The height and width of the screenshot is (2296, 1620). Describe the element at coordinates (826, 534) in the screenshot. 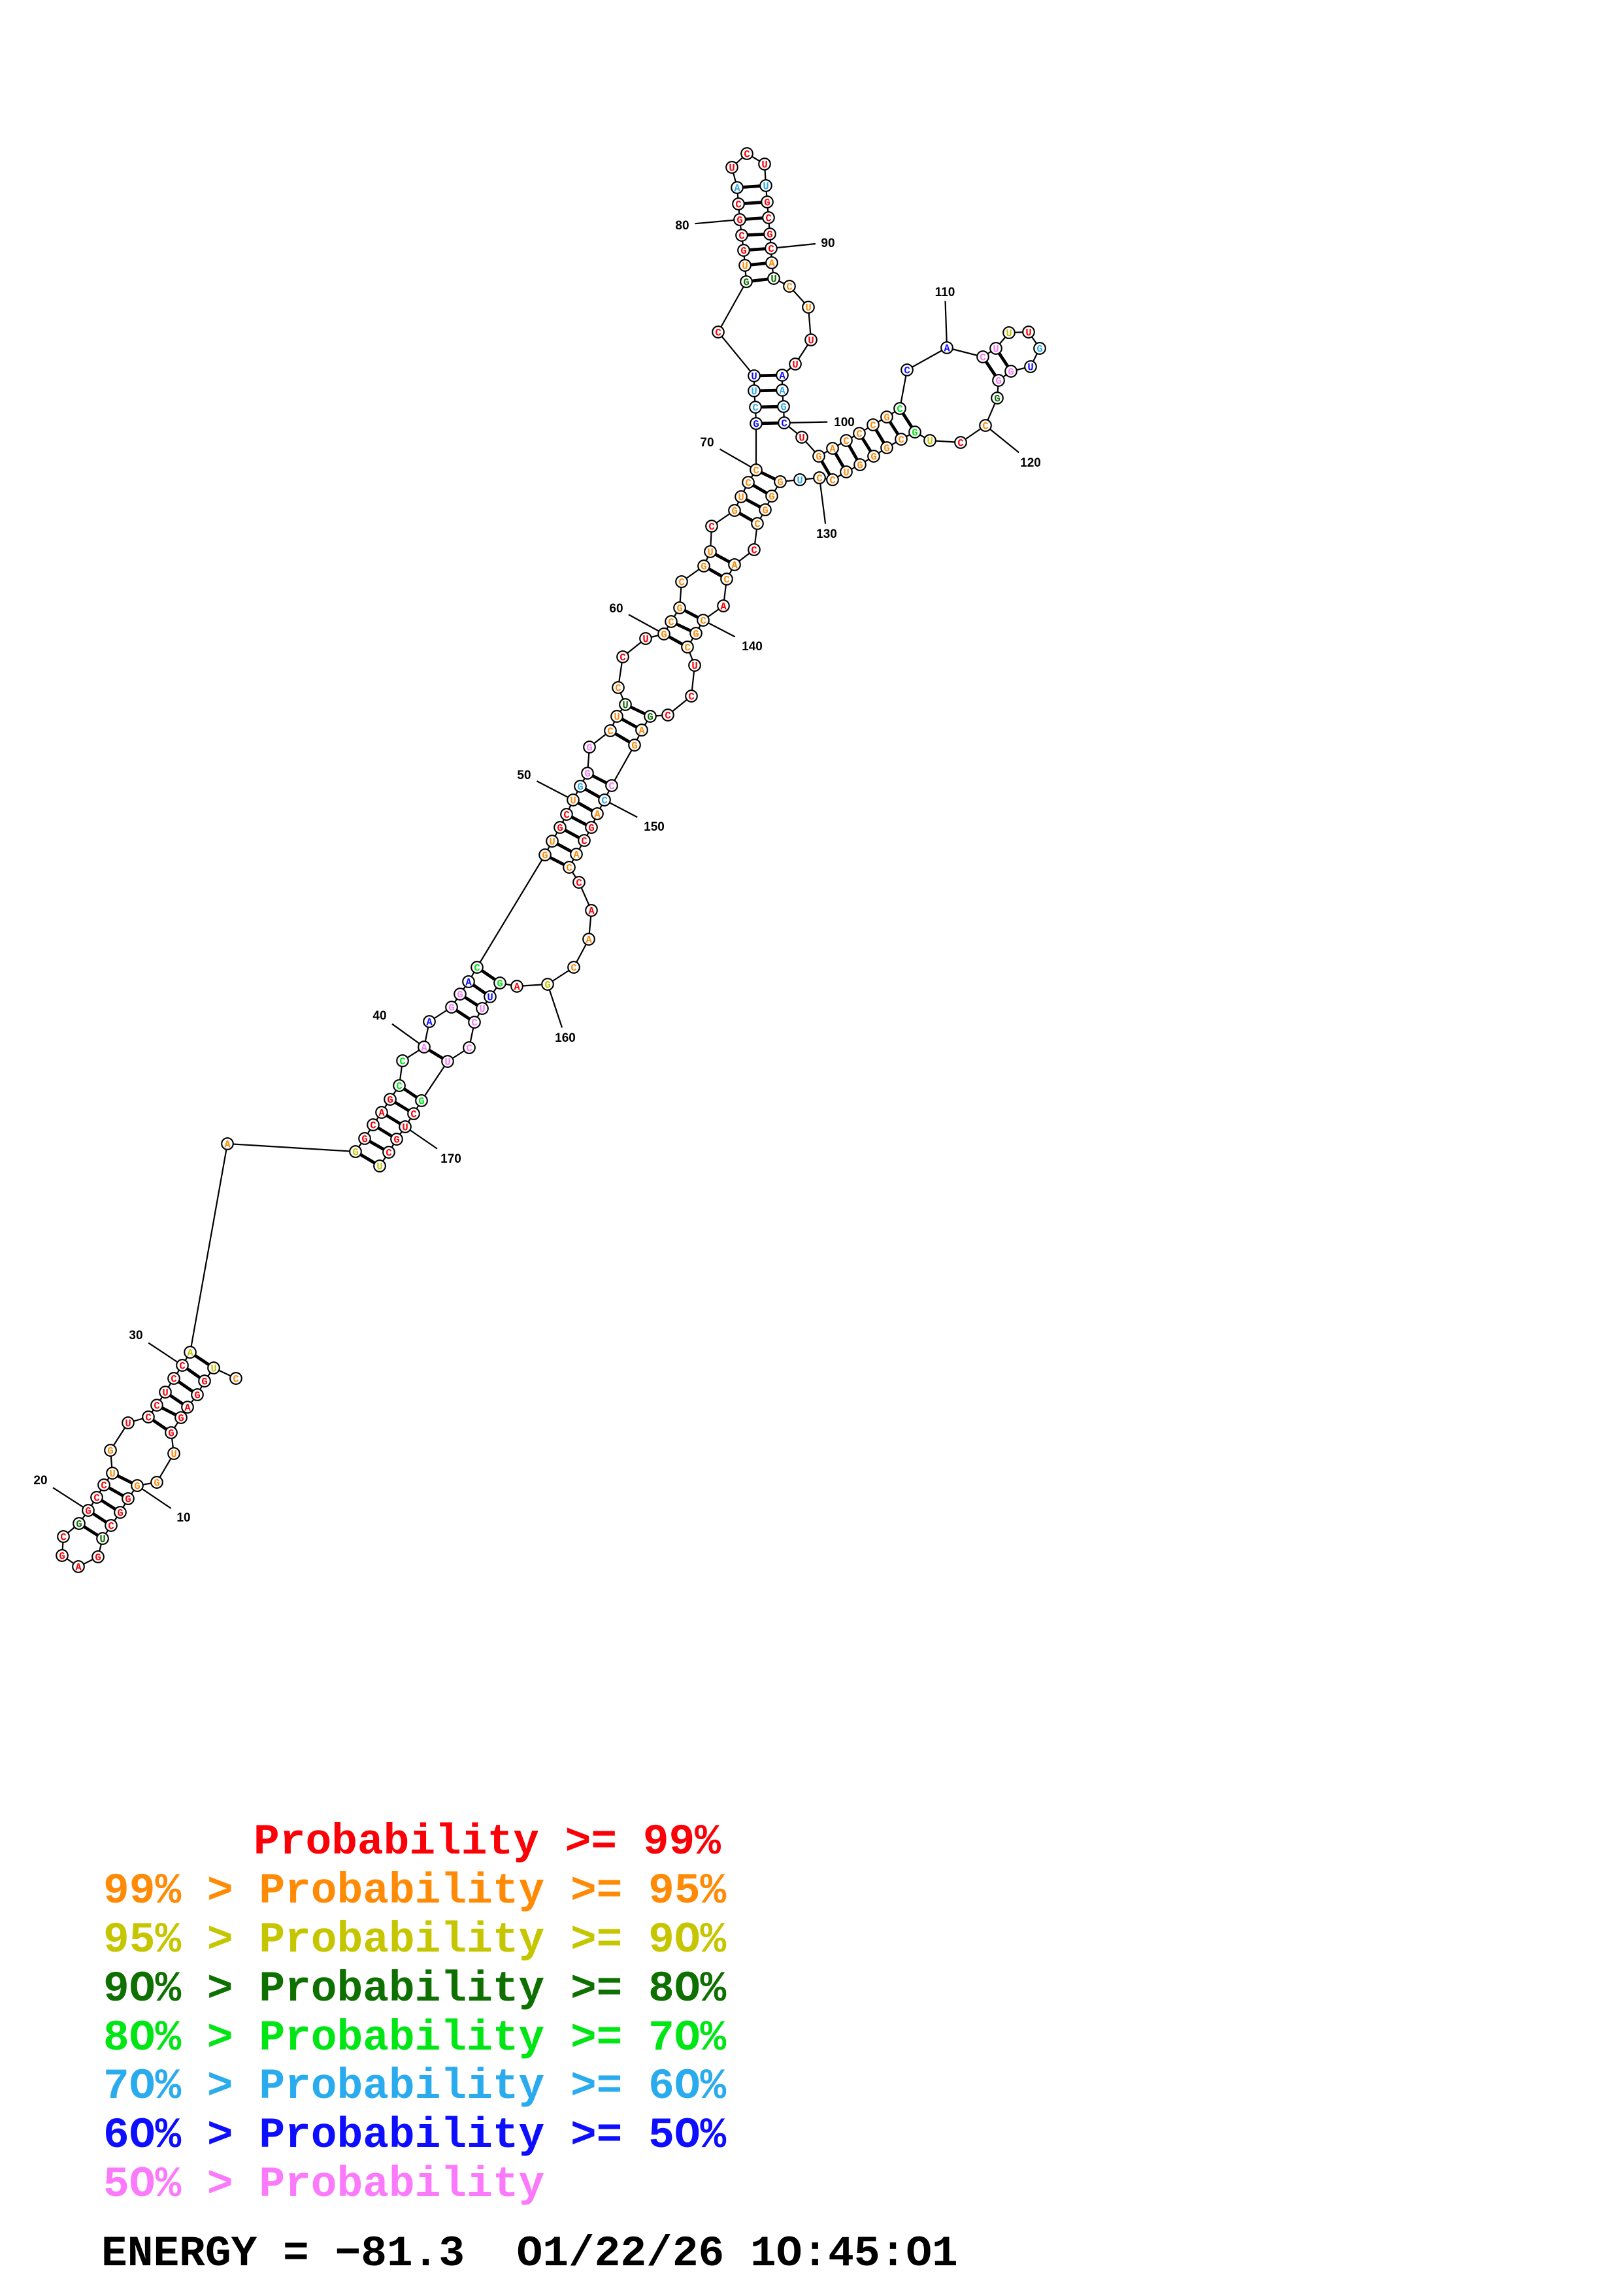

I see `svg-text: 130` at that location.